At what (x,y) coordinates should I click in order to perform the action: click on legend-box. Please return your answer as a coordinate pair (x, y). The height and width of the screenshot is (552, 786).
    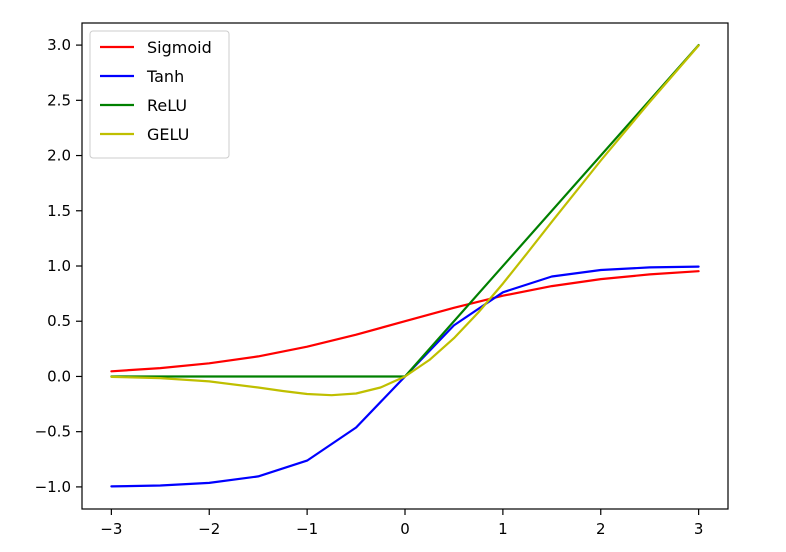
    Looking at the image, I should click on (159, 94).